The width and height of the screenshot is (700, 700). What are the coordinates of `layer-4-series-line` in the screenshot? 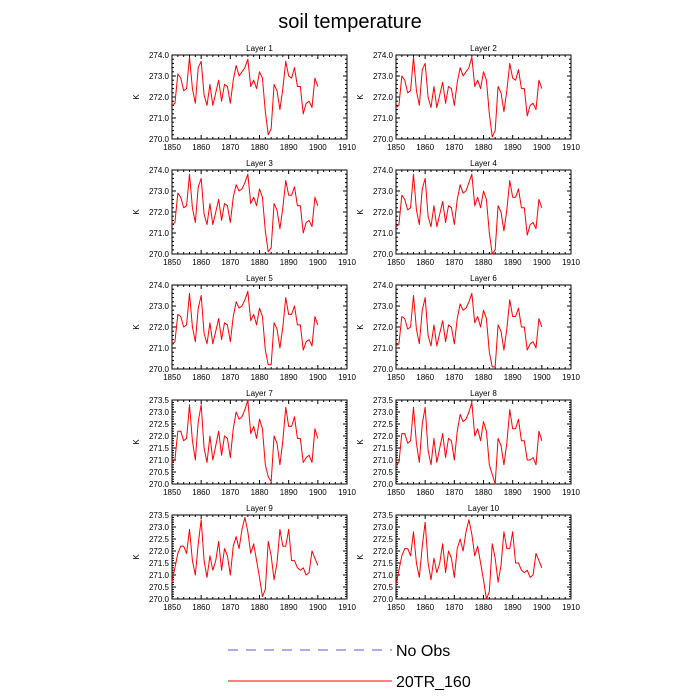 It's located at (469, 214).